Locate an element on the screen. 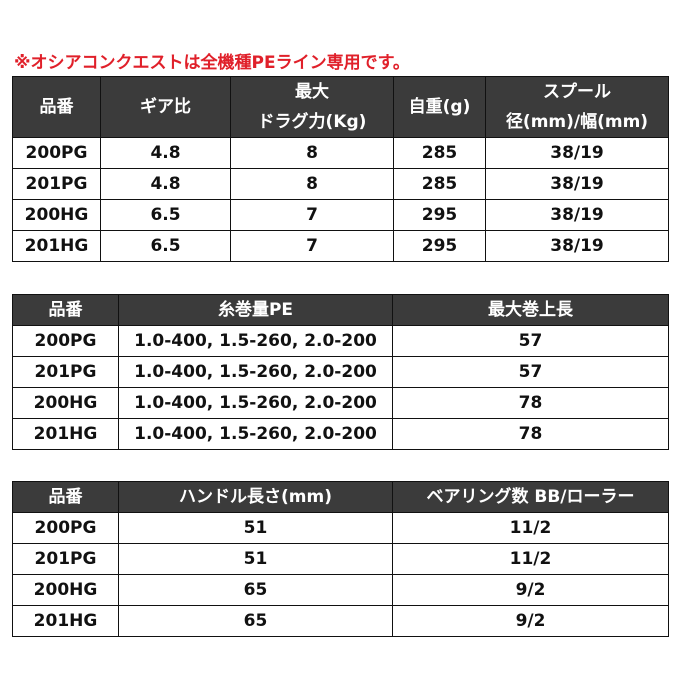 This screenshot has height=680, width=680. data-row: 200HG 65 9/2 is located at coordinates (340, 590).